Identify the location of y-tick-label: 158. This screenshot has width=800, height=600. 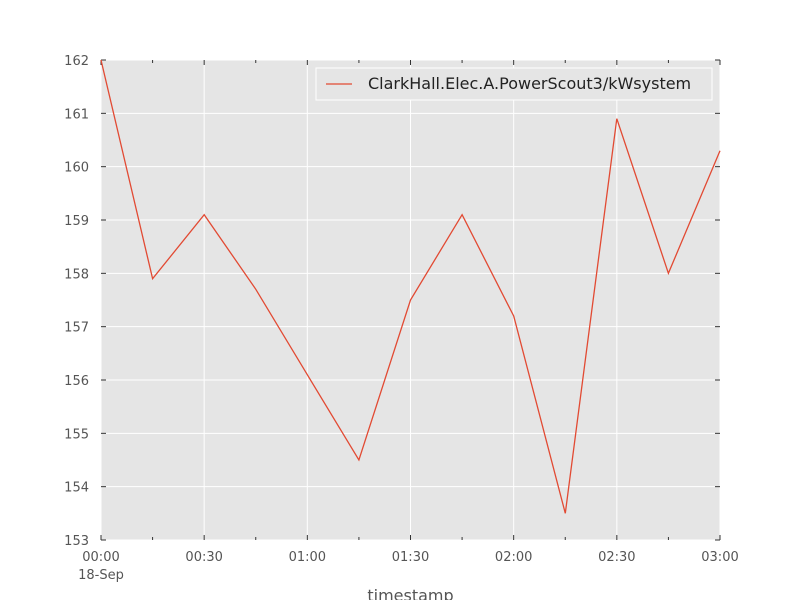
(76, 274).